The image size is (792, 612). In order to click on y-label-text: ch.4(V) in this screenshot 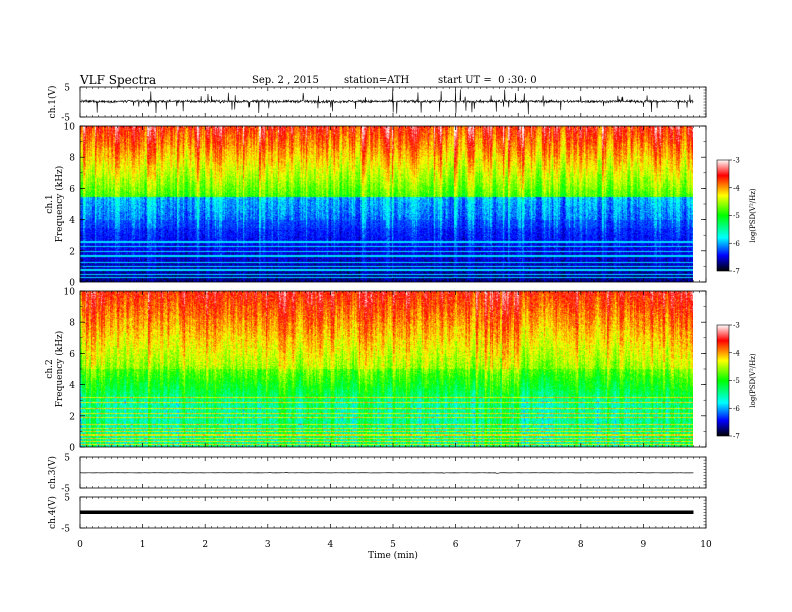, I will do `click(52, 512)`.